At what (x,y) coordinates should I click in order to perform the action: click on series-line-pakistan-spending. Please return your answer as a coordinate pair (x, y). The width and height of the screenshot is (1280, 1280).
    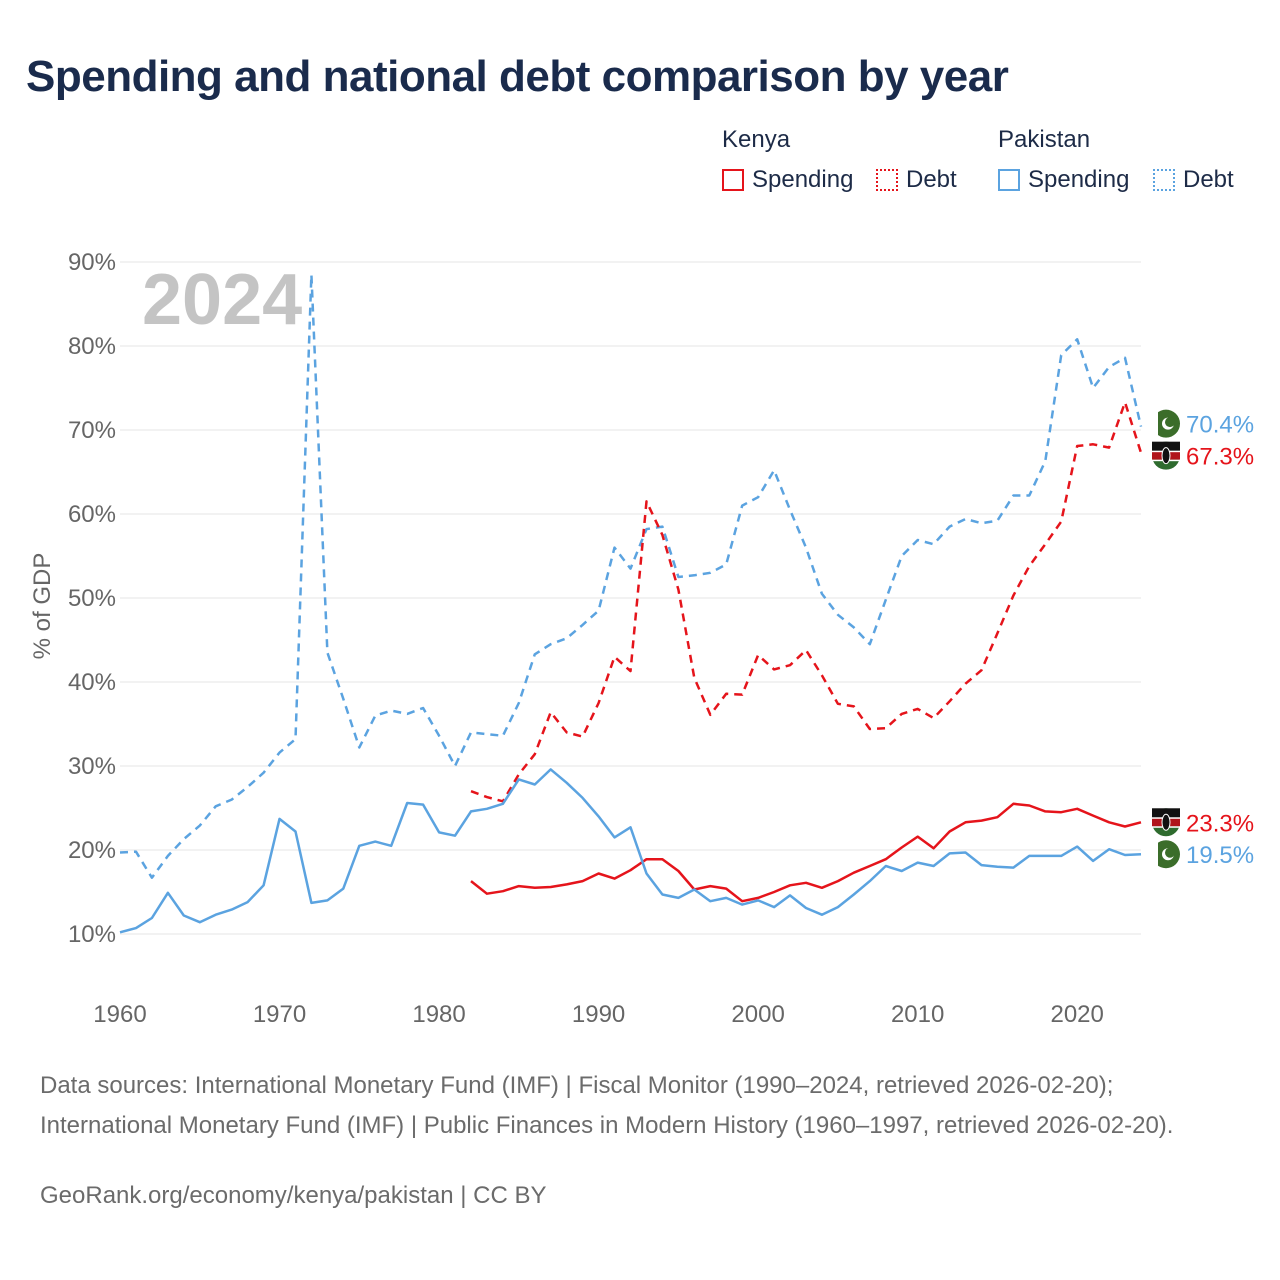
    Looking at the image, I should click on (630, 851).